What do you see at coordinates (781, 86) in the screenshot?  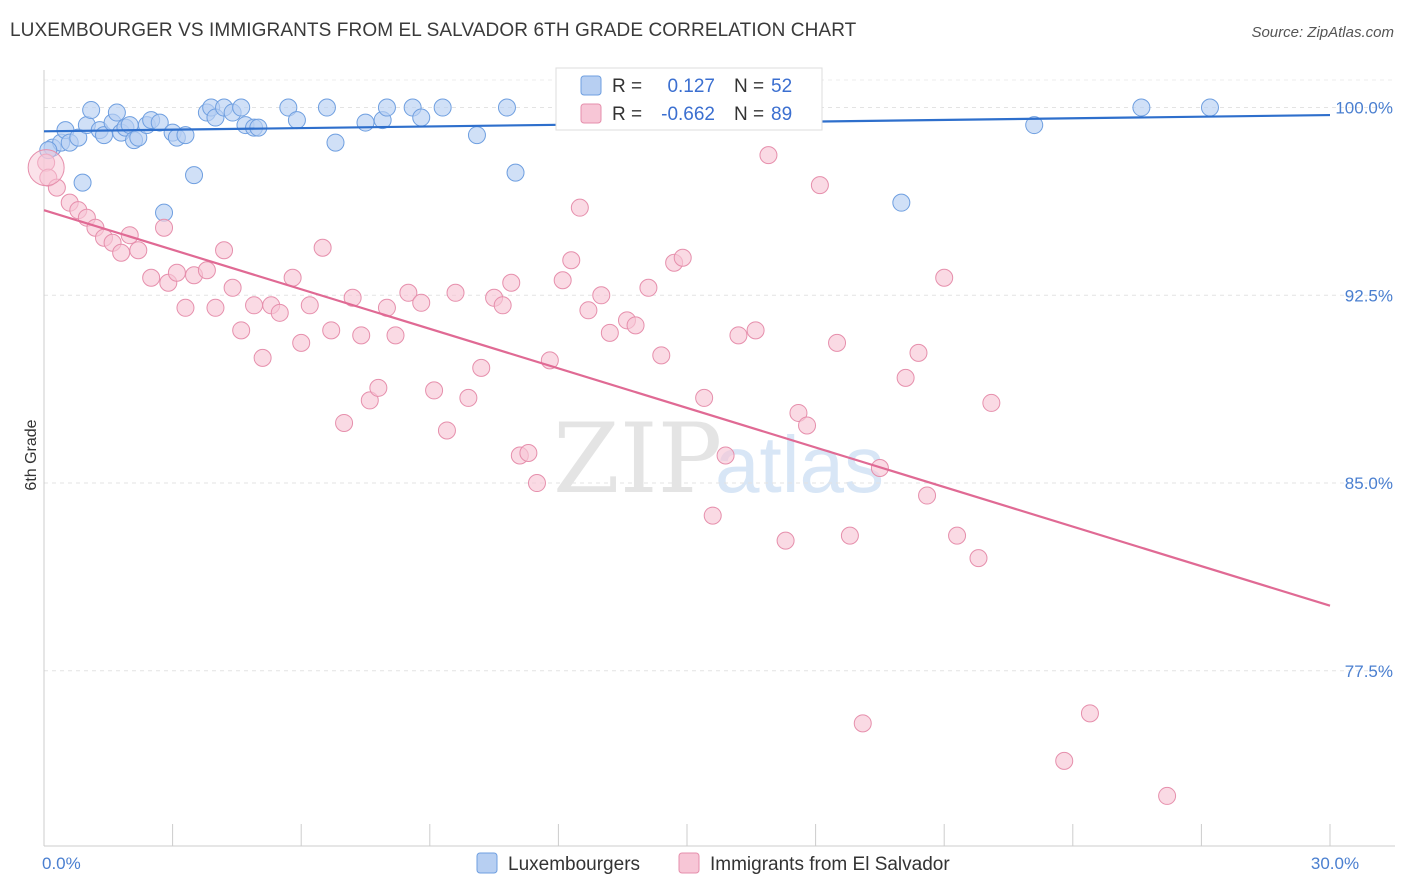 I see `legend-n-value-1: 52` at bounding box center [781, 86].